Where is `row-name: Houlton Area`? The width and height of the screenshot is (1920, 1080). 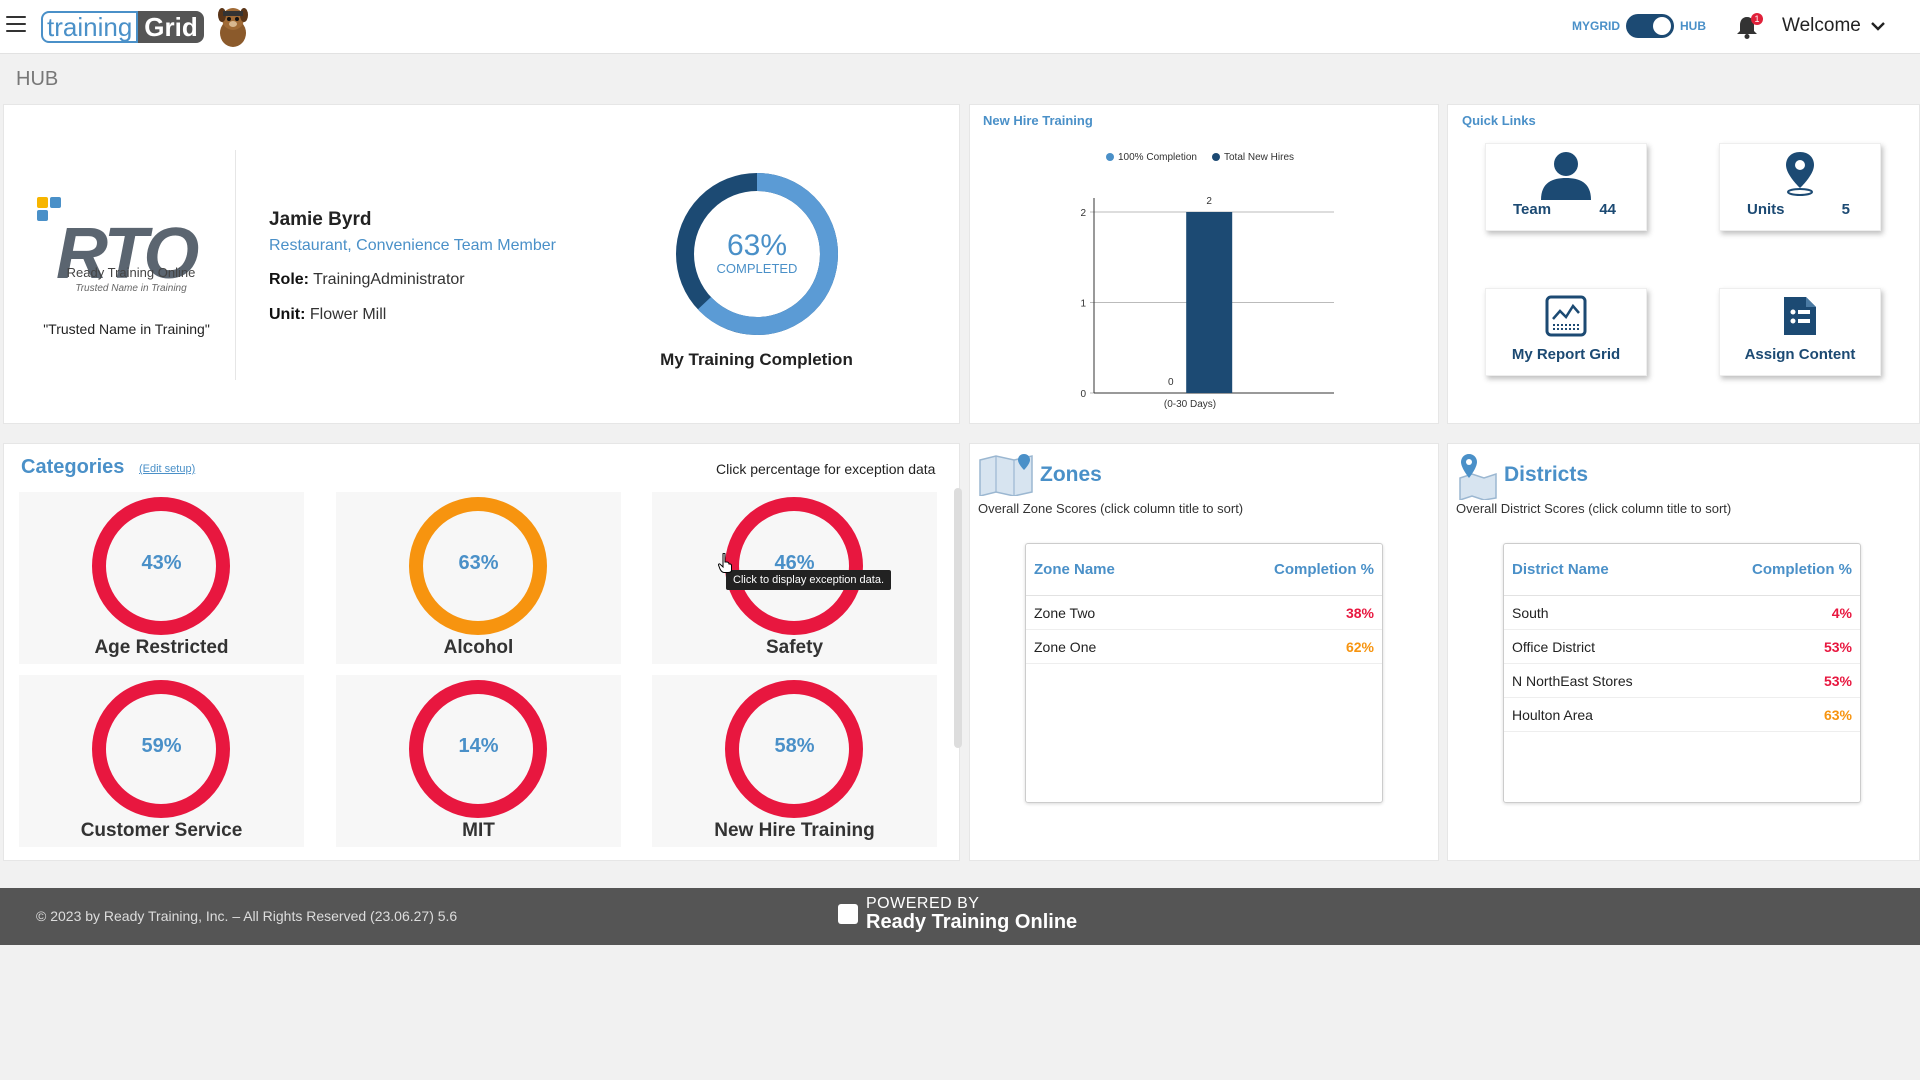
row-name: Houlton Area is located at coordinates (1552, 714).